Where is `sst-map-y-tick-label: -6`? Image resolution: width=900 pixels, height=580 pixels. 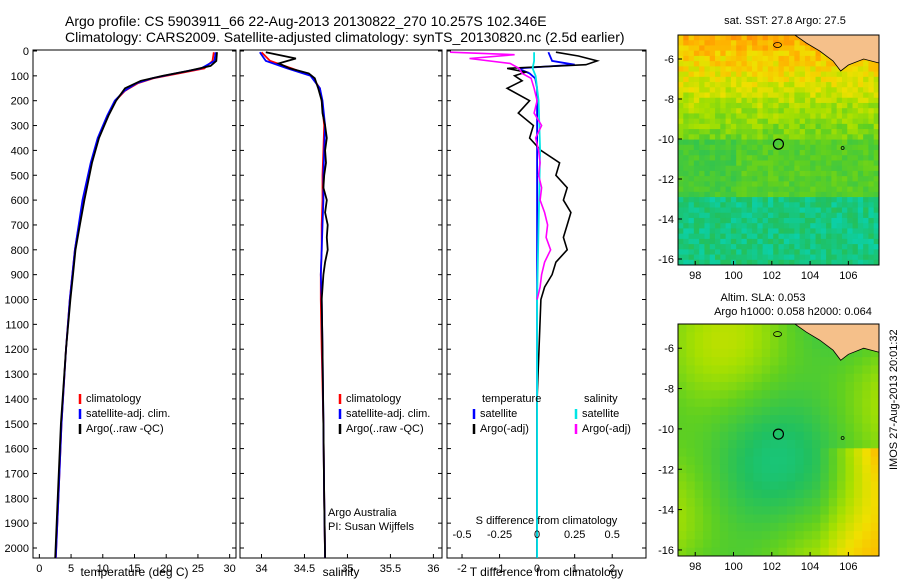
sst-map-y-tick-label: -6 is located at coordinates (669, 60).